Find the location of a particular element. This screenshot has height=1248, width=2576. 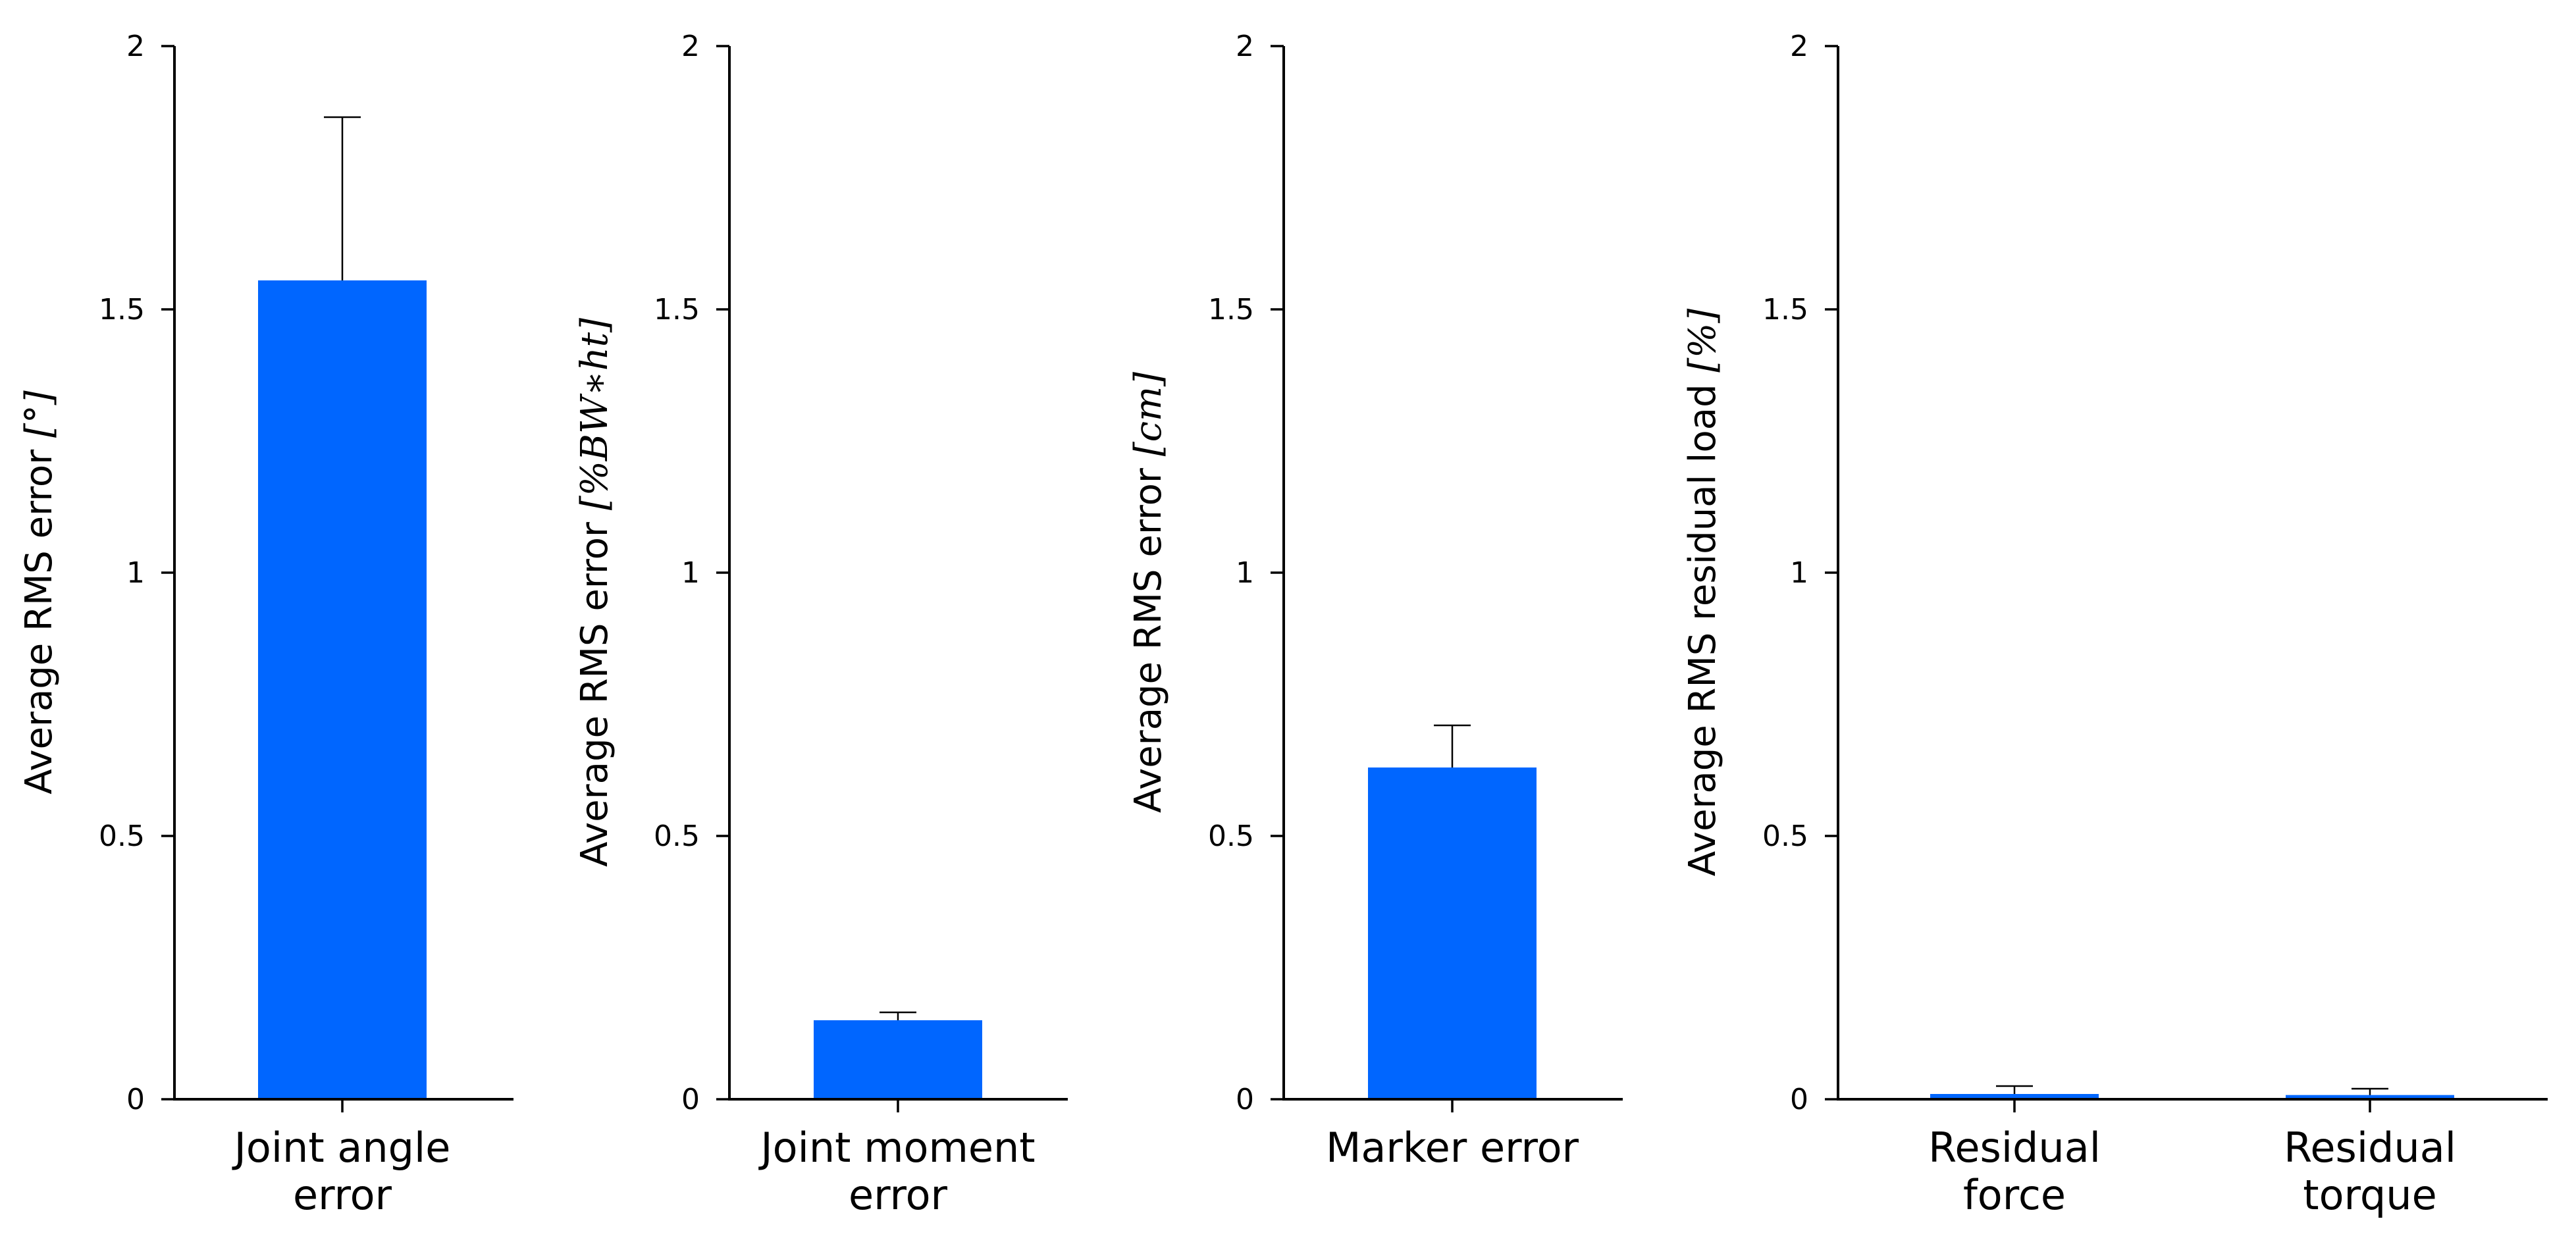

y-axis-label: Average RMS error [°] is located at coordinates (39, 592).